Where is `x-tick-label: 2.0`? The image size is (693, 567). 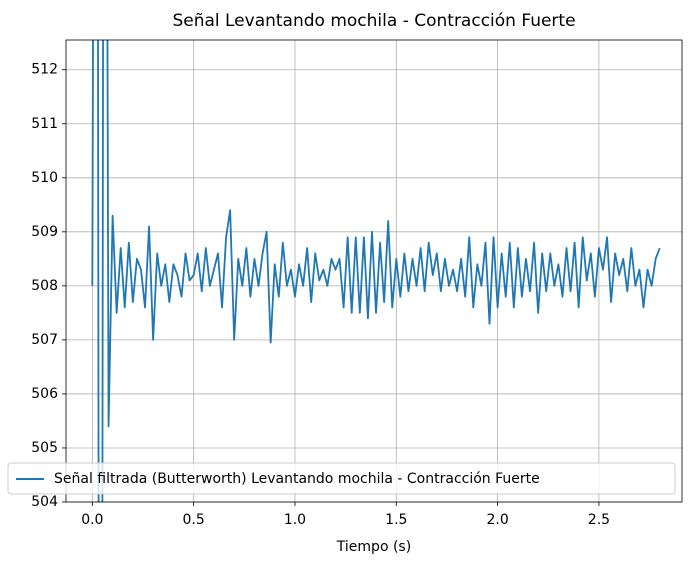
x-tick-label: 2.0 is located at coordinates (497, 520).